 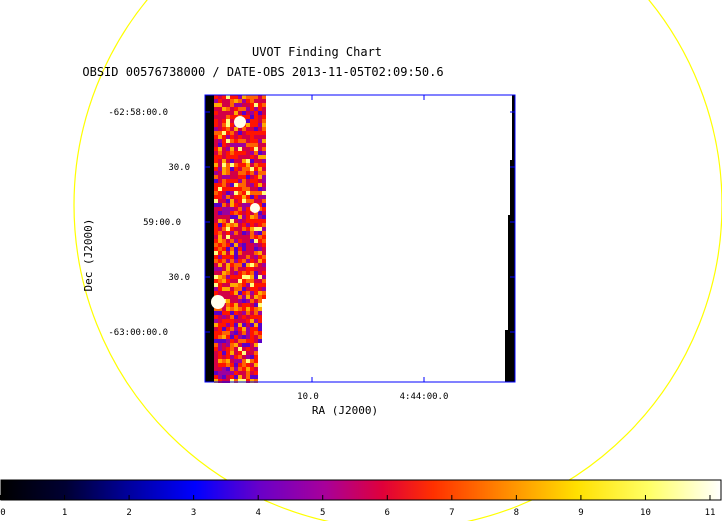 What do you see at coordinates (257, 513) in the screenshot?
I see `colorbar-tick-label: 4` at bounding box center [257, 513].